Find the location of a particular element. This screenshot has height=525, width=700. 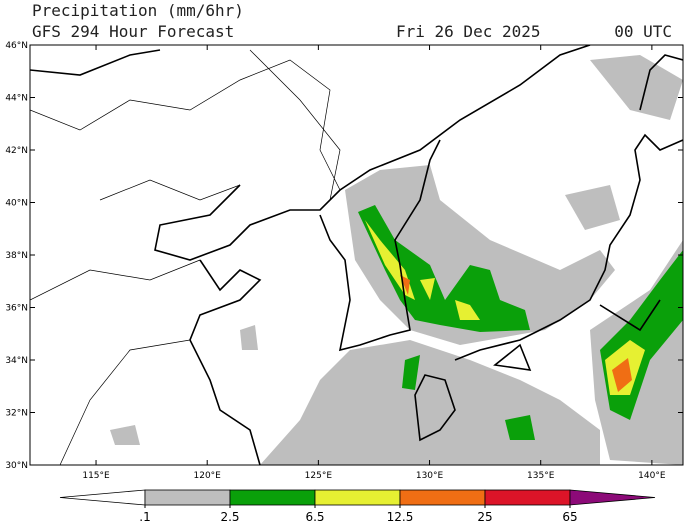

date: Fri 26 Dec 2025 is located at coordinates (468, 31).